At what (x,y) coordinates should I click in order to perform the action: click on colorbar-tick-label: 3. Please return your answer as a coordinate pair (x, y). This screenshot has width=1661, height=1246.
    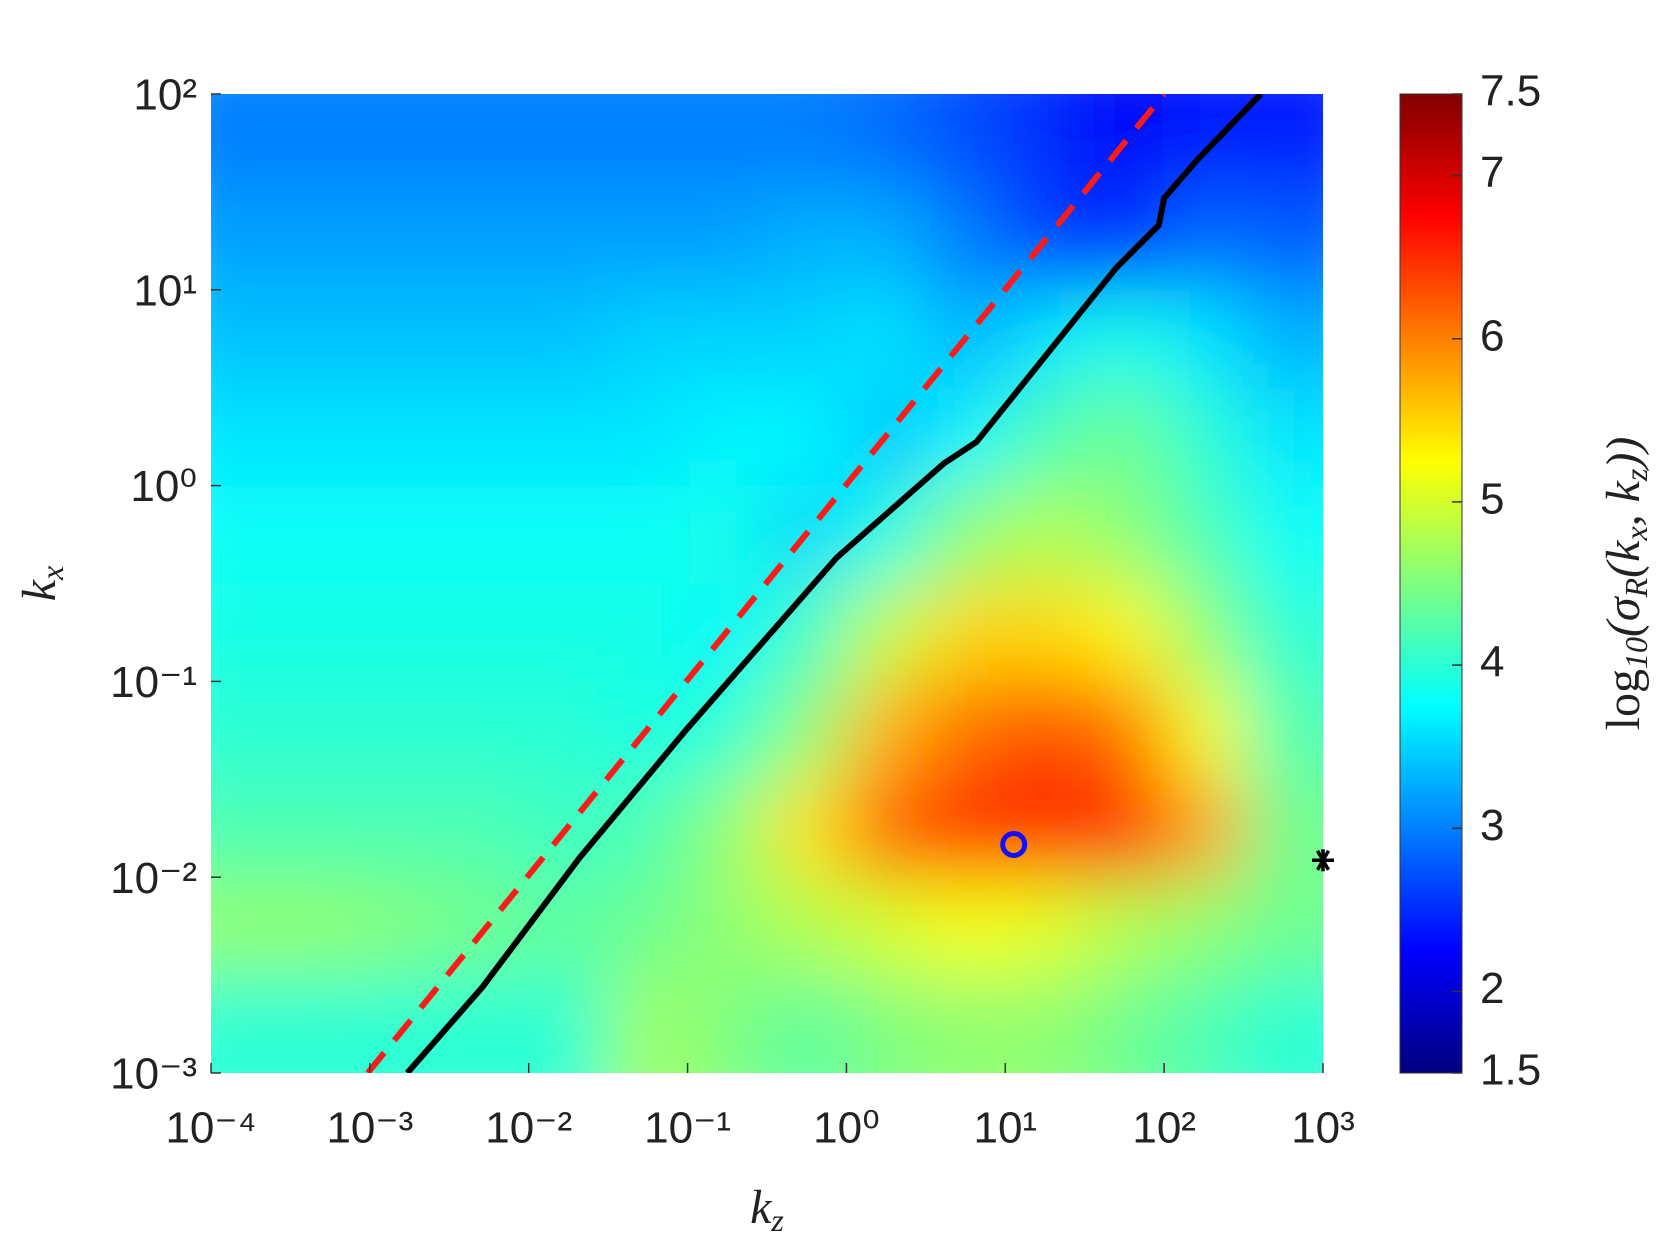
    Looking at the image, I should click on (1492, 825).